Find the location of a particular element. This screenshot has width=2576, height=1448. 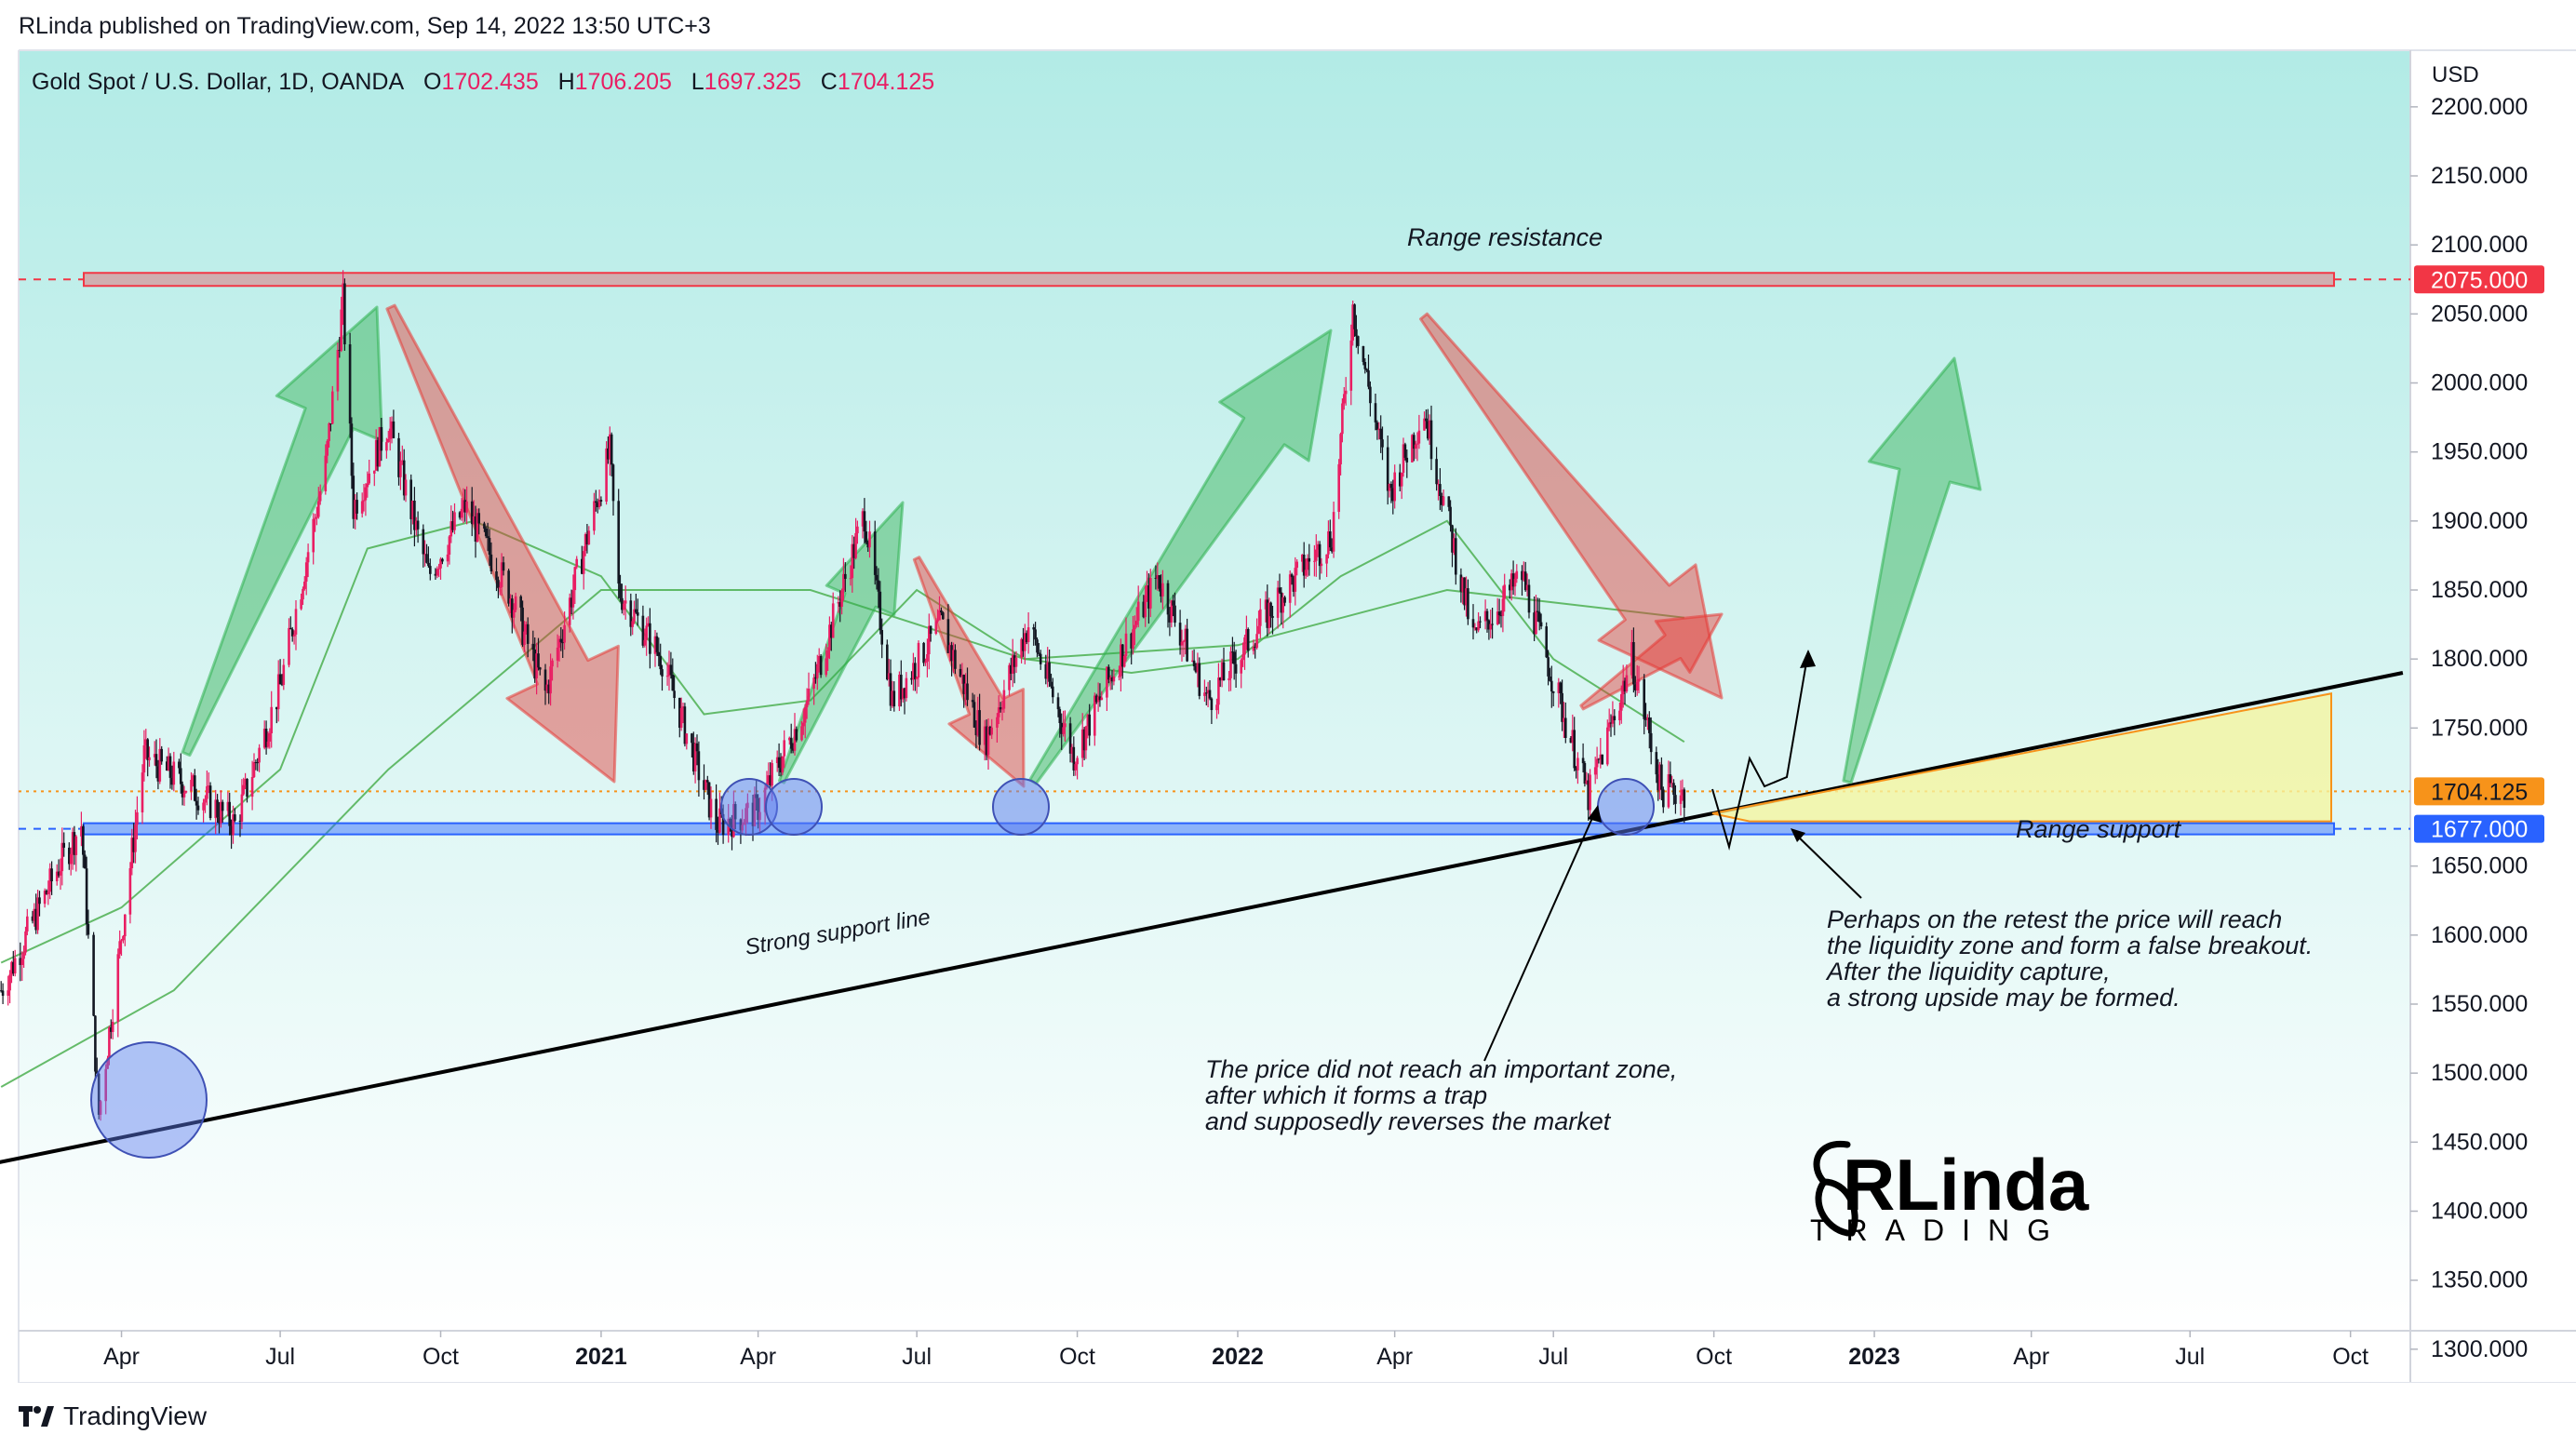

down-arrow-small is located at coordinates (1651, 661).